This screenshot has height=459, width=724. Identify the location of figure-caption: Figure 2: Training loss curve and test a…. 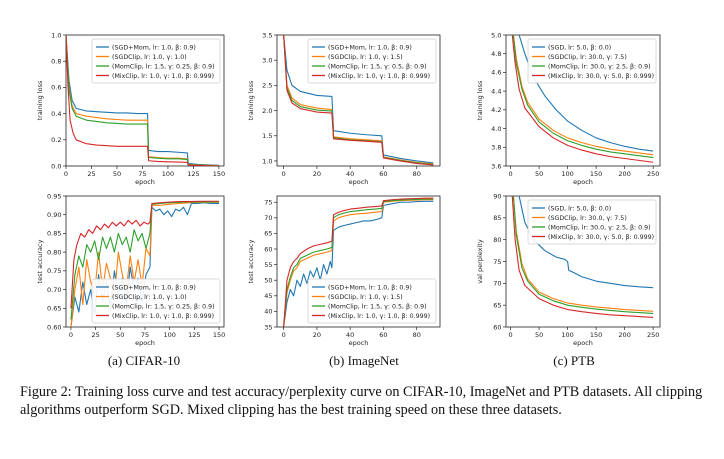
(361, 401).